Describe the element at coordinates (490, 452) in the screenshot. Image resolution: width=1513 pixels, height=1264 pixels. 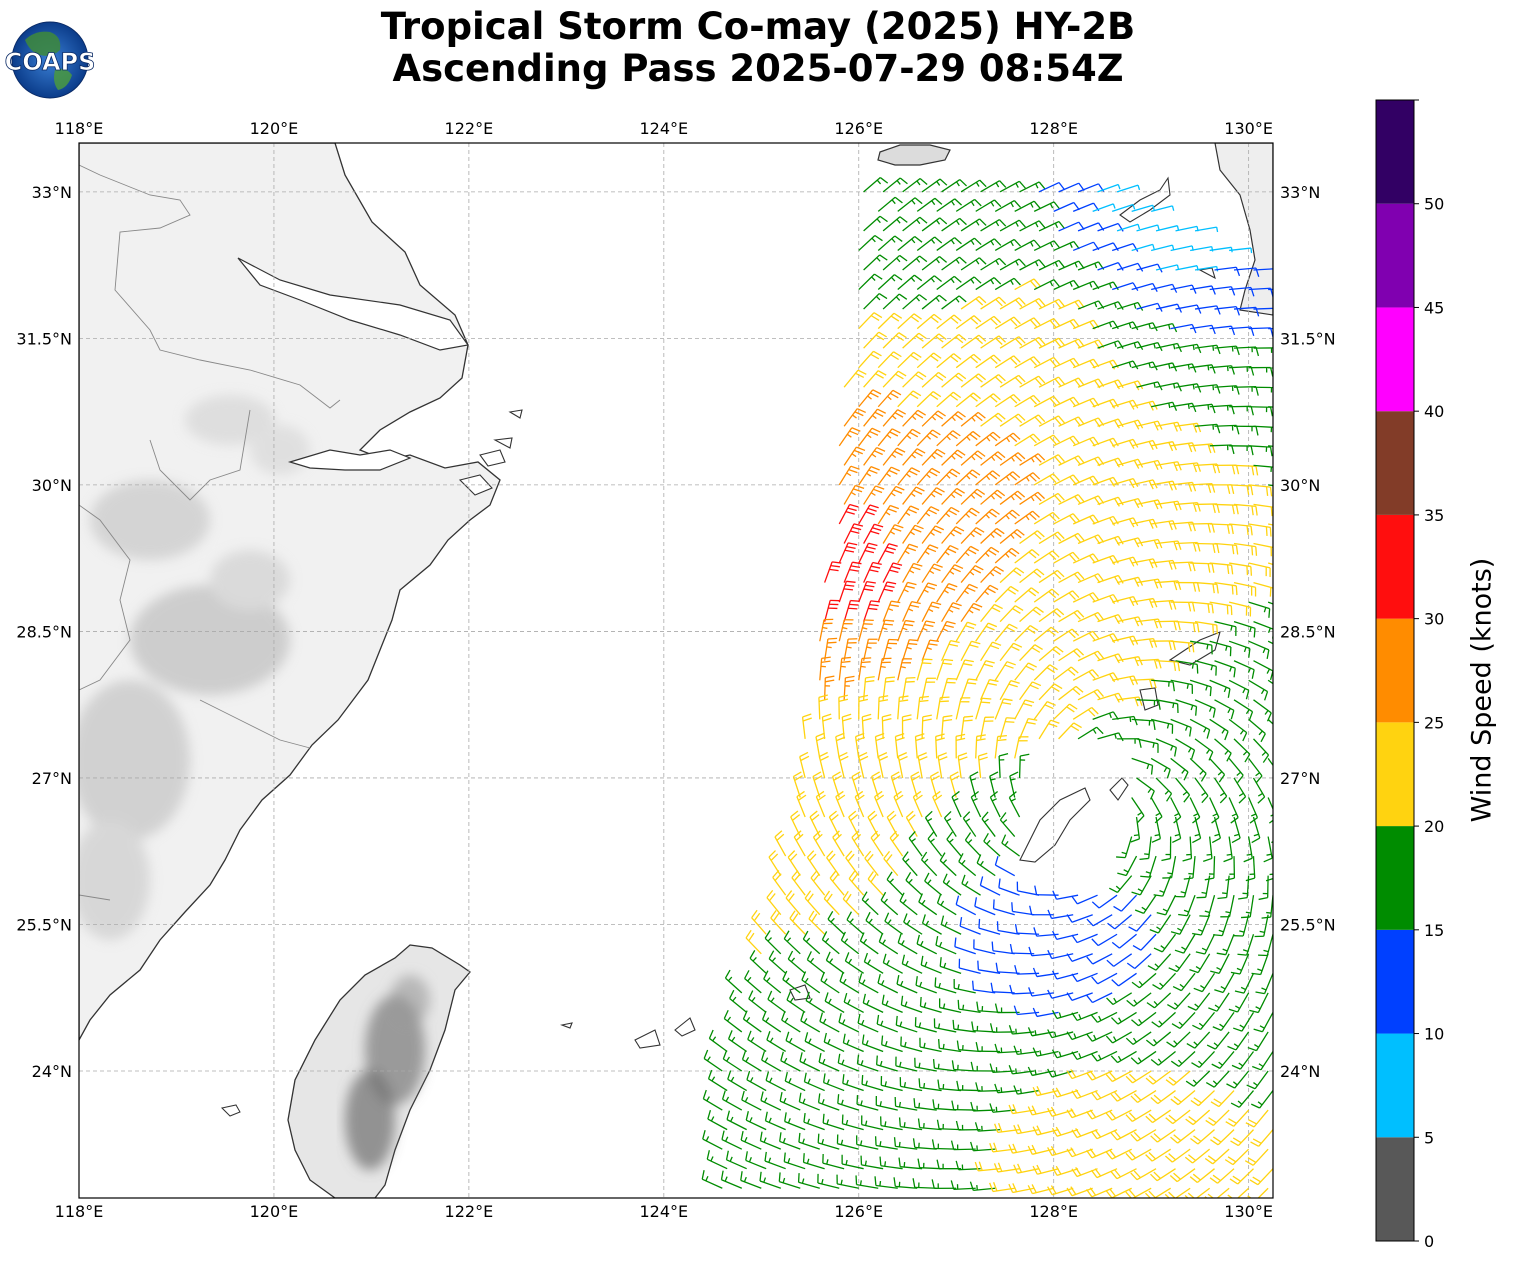
I see `zhoushan-islands` at that location.